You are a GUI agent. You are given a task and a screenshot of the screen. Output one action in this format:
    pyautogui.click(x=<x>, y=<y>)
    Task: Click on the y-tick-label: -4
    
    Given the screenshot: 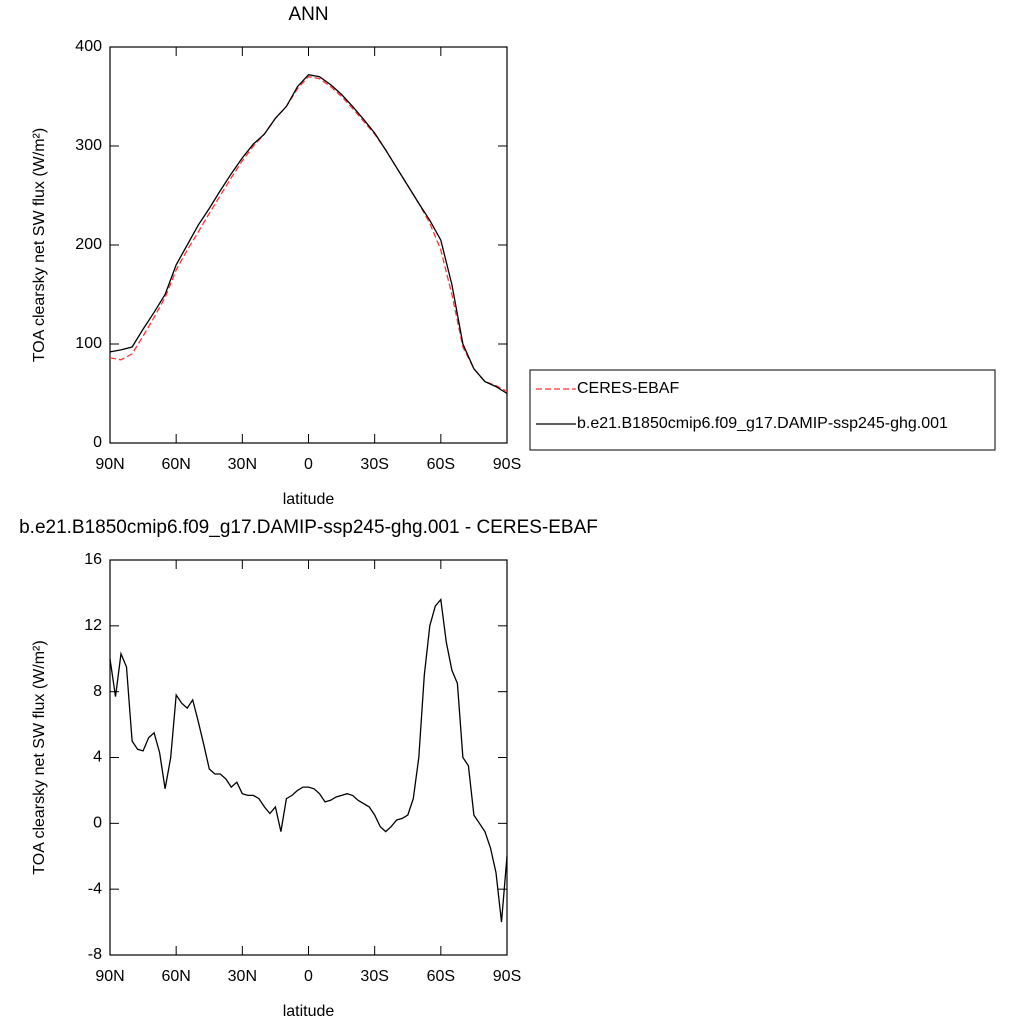 What is the action you would take?
    pyautogui.click(x=95, y=888)
    